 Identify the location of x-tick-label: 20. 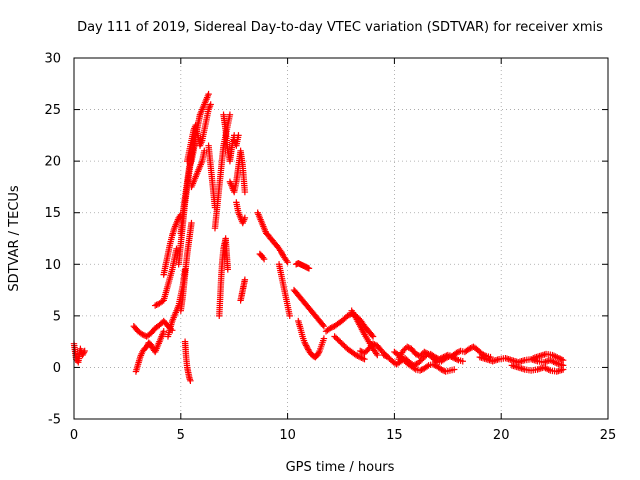
(501, 435).